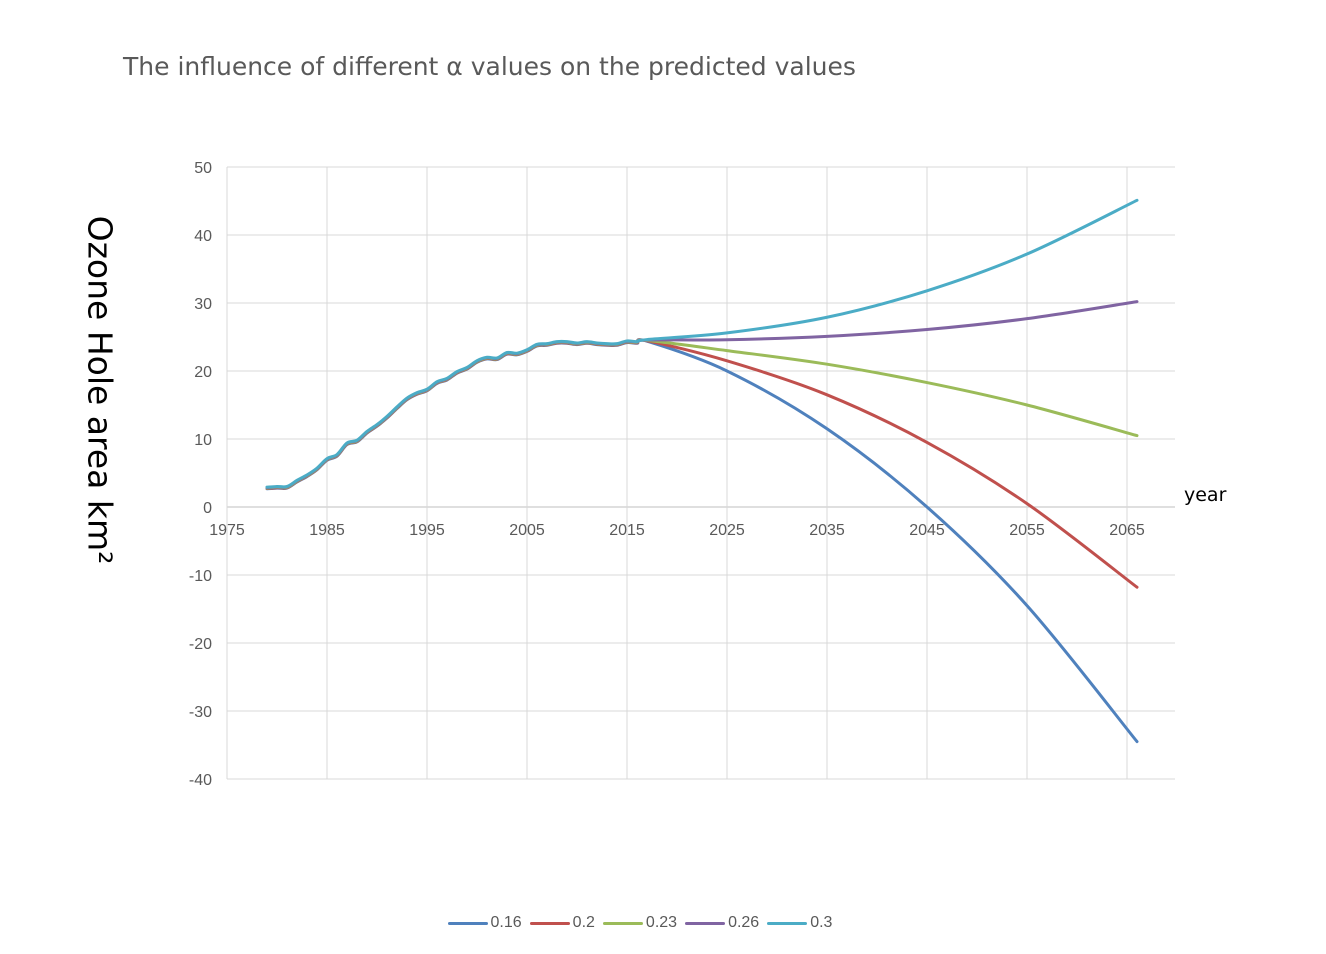 This screenshot has width=1326, height=954. What do you see at coordinates (200, 780) in the screenshot?
I see `y-tick-label: -40` at bounding box center [200, 780].